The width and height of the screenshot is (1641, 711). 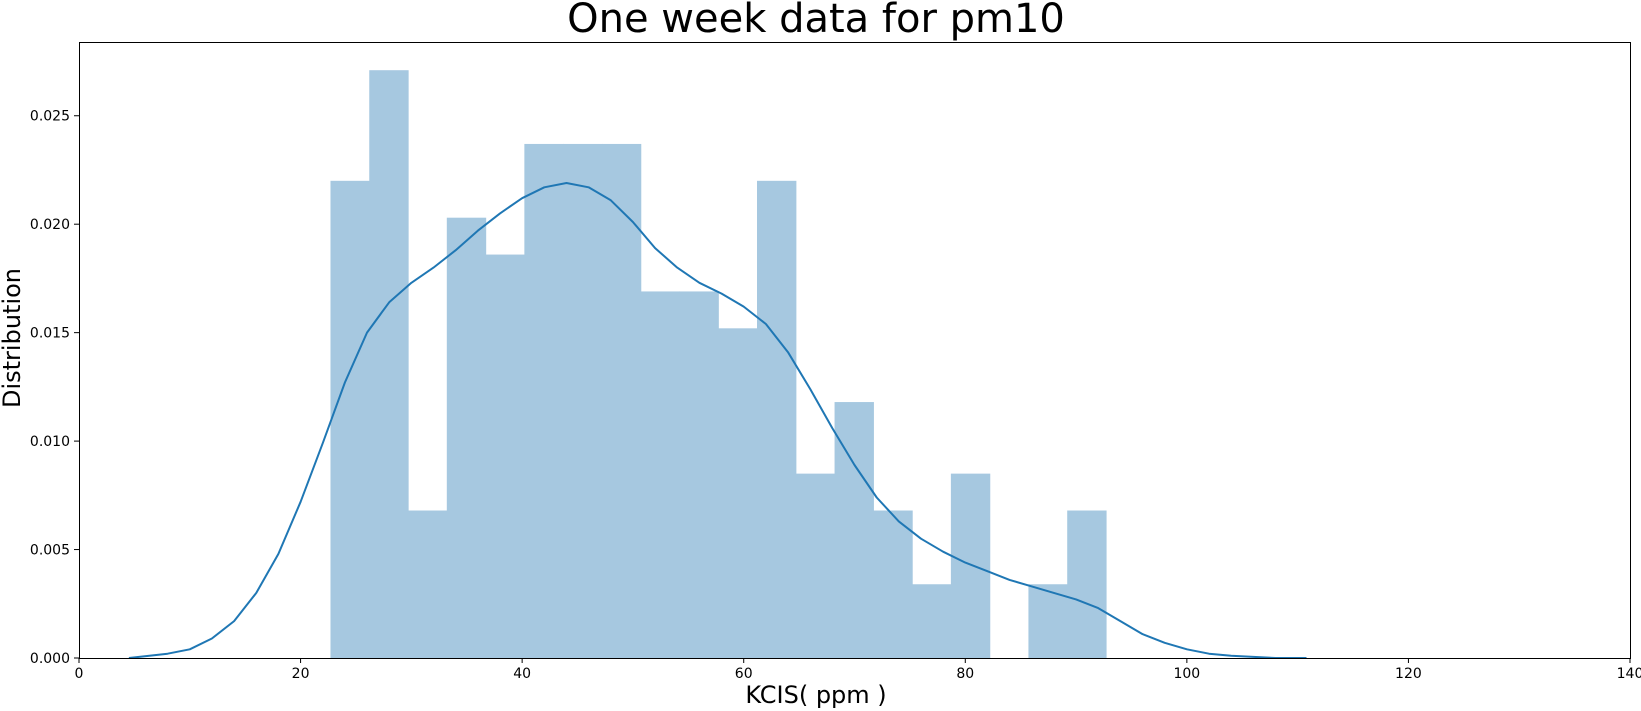 I want to click on x-axis-label: KCIS( ppm ), so click(x=815, y=695).